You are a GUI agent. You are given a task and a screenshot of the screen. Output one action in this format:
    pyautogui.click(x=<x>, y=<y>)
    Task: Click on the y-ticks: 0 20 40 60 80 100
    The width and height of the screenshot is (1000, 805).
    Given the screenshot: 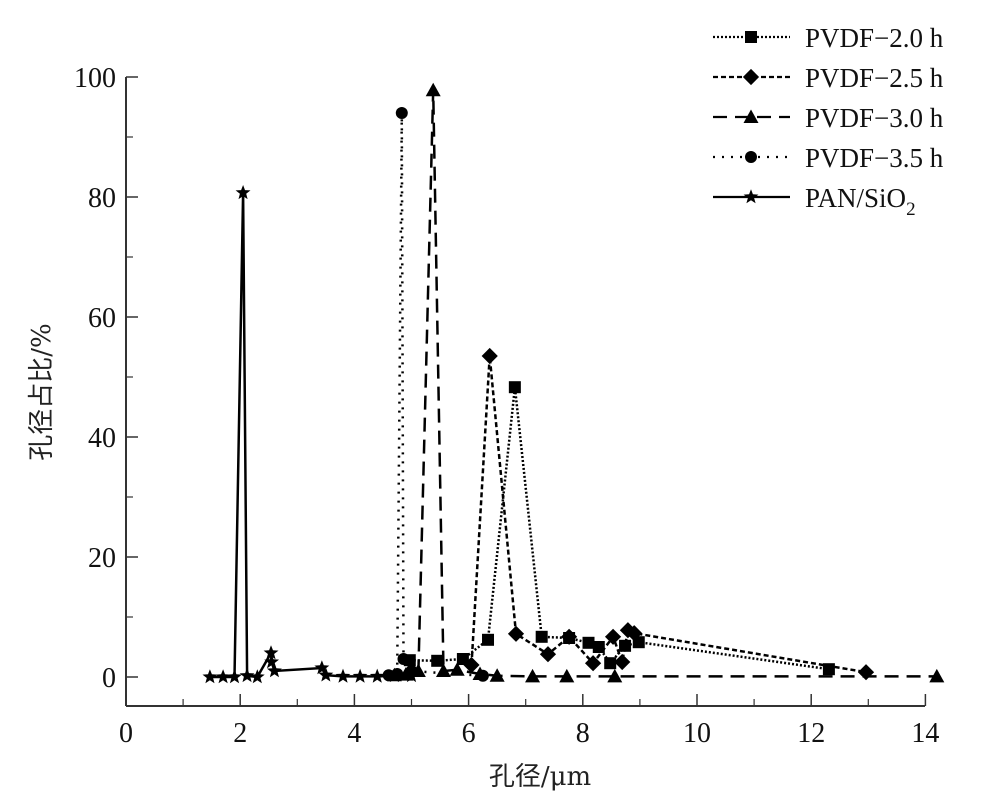 What is the action you would take?
    pyautogui.click(x=106, y=378)
    